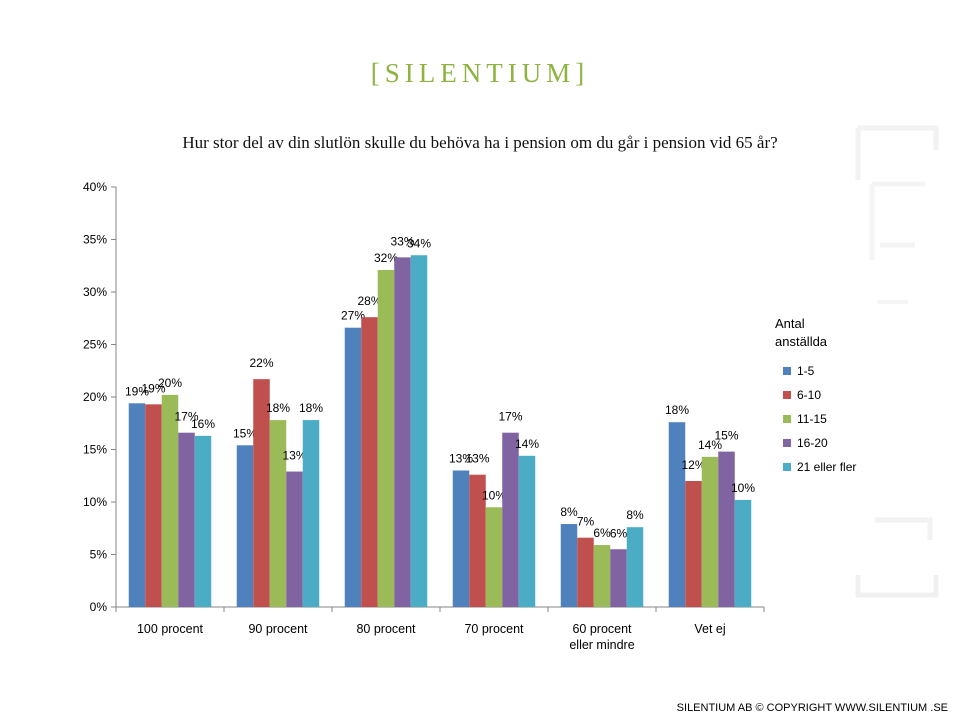 This screenshot has width=960, height=720. What do you see at coordinates (170, 629) in the screenshot?
I see `x-tick-label: 100 procent` at bounding box center [170, 629].